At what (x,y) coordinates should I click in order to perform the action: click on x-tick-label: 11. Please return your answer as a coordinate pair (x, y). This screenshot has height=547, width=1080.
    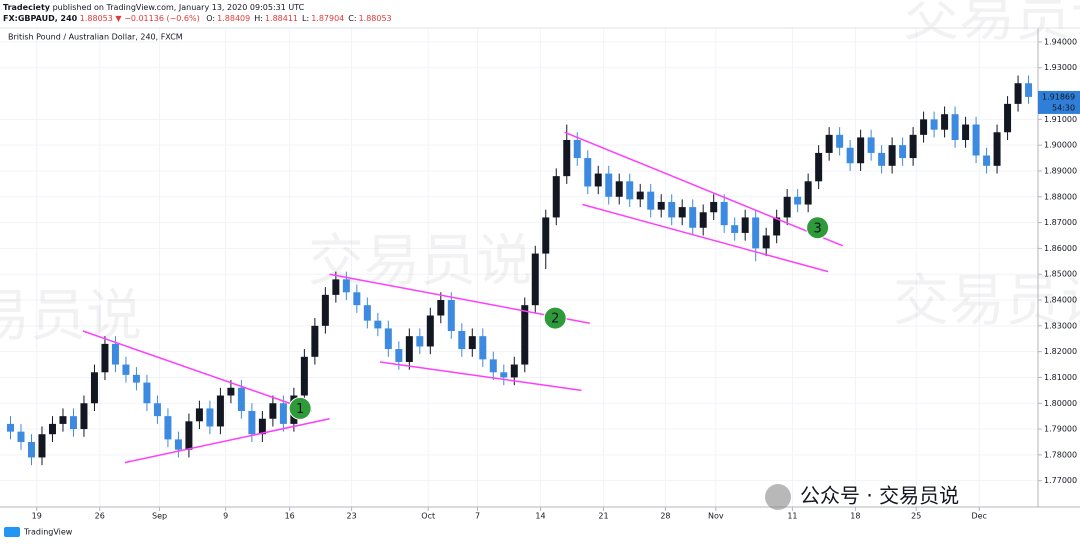
    Looking at the image, I should click on (792, 516).